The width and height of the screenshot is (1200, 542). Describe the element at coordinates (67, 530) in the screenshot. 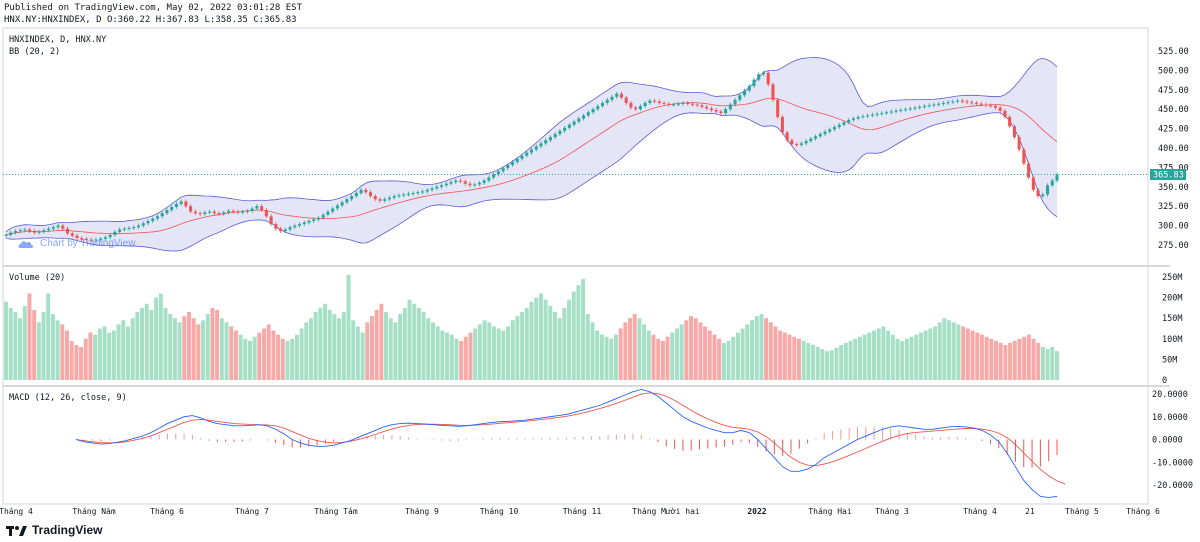

I see `tradingview-brand-text: TradingView` at that location.